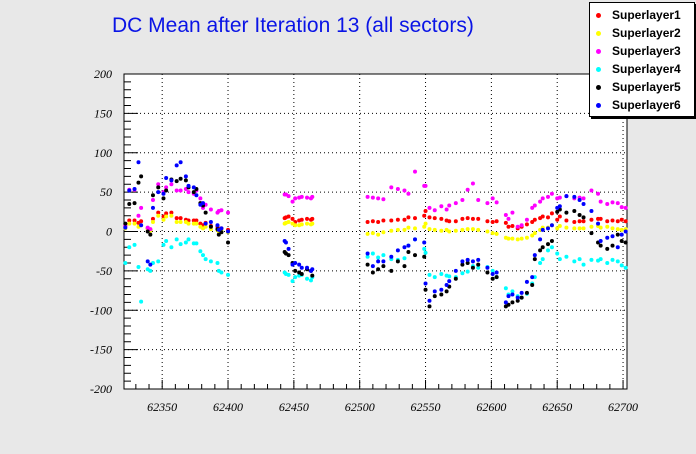 The width and height of the screenshot is (696, 454). Describe the element at coordinates (103, 113) in the screenshot. I see `y-tick-label: 150` at that location.